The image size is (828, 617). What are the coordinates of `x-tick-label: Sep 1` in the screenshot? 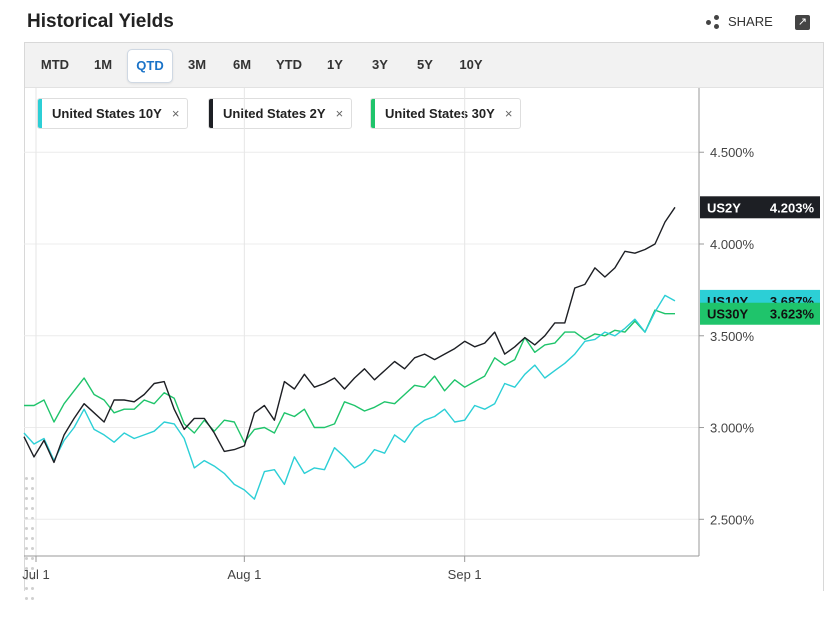 It's located at (465, 574).